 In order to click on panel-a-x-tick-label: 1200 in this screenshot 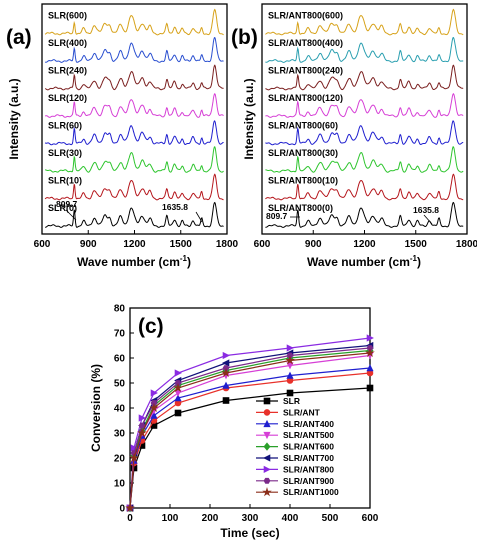, I will do `click(134, 244)`.